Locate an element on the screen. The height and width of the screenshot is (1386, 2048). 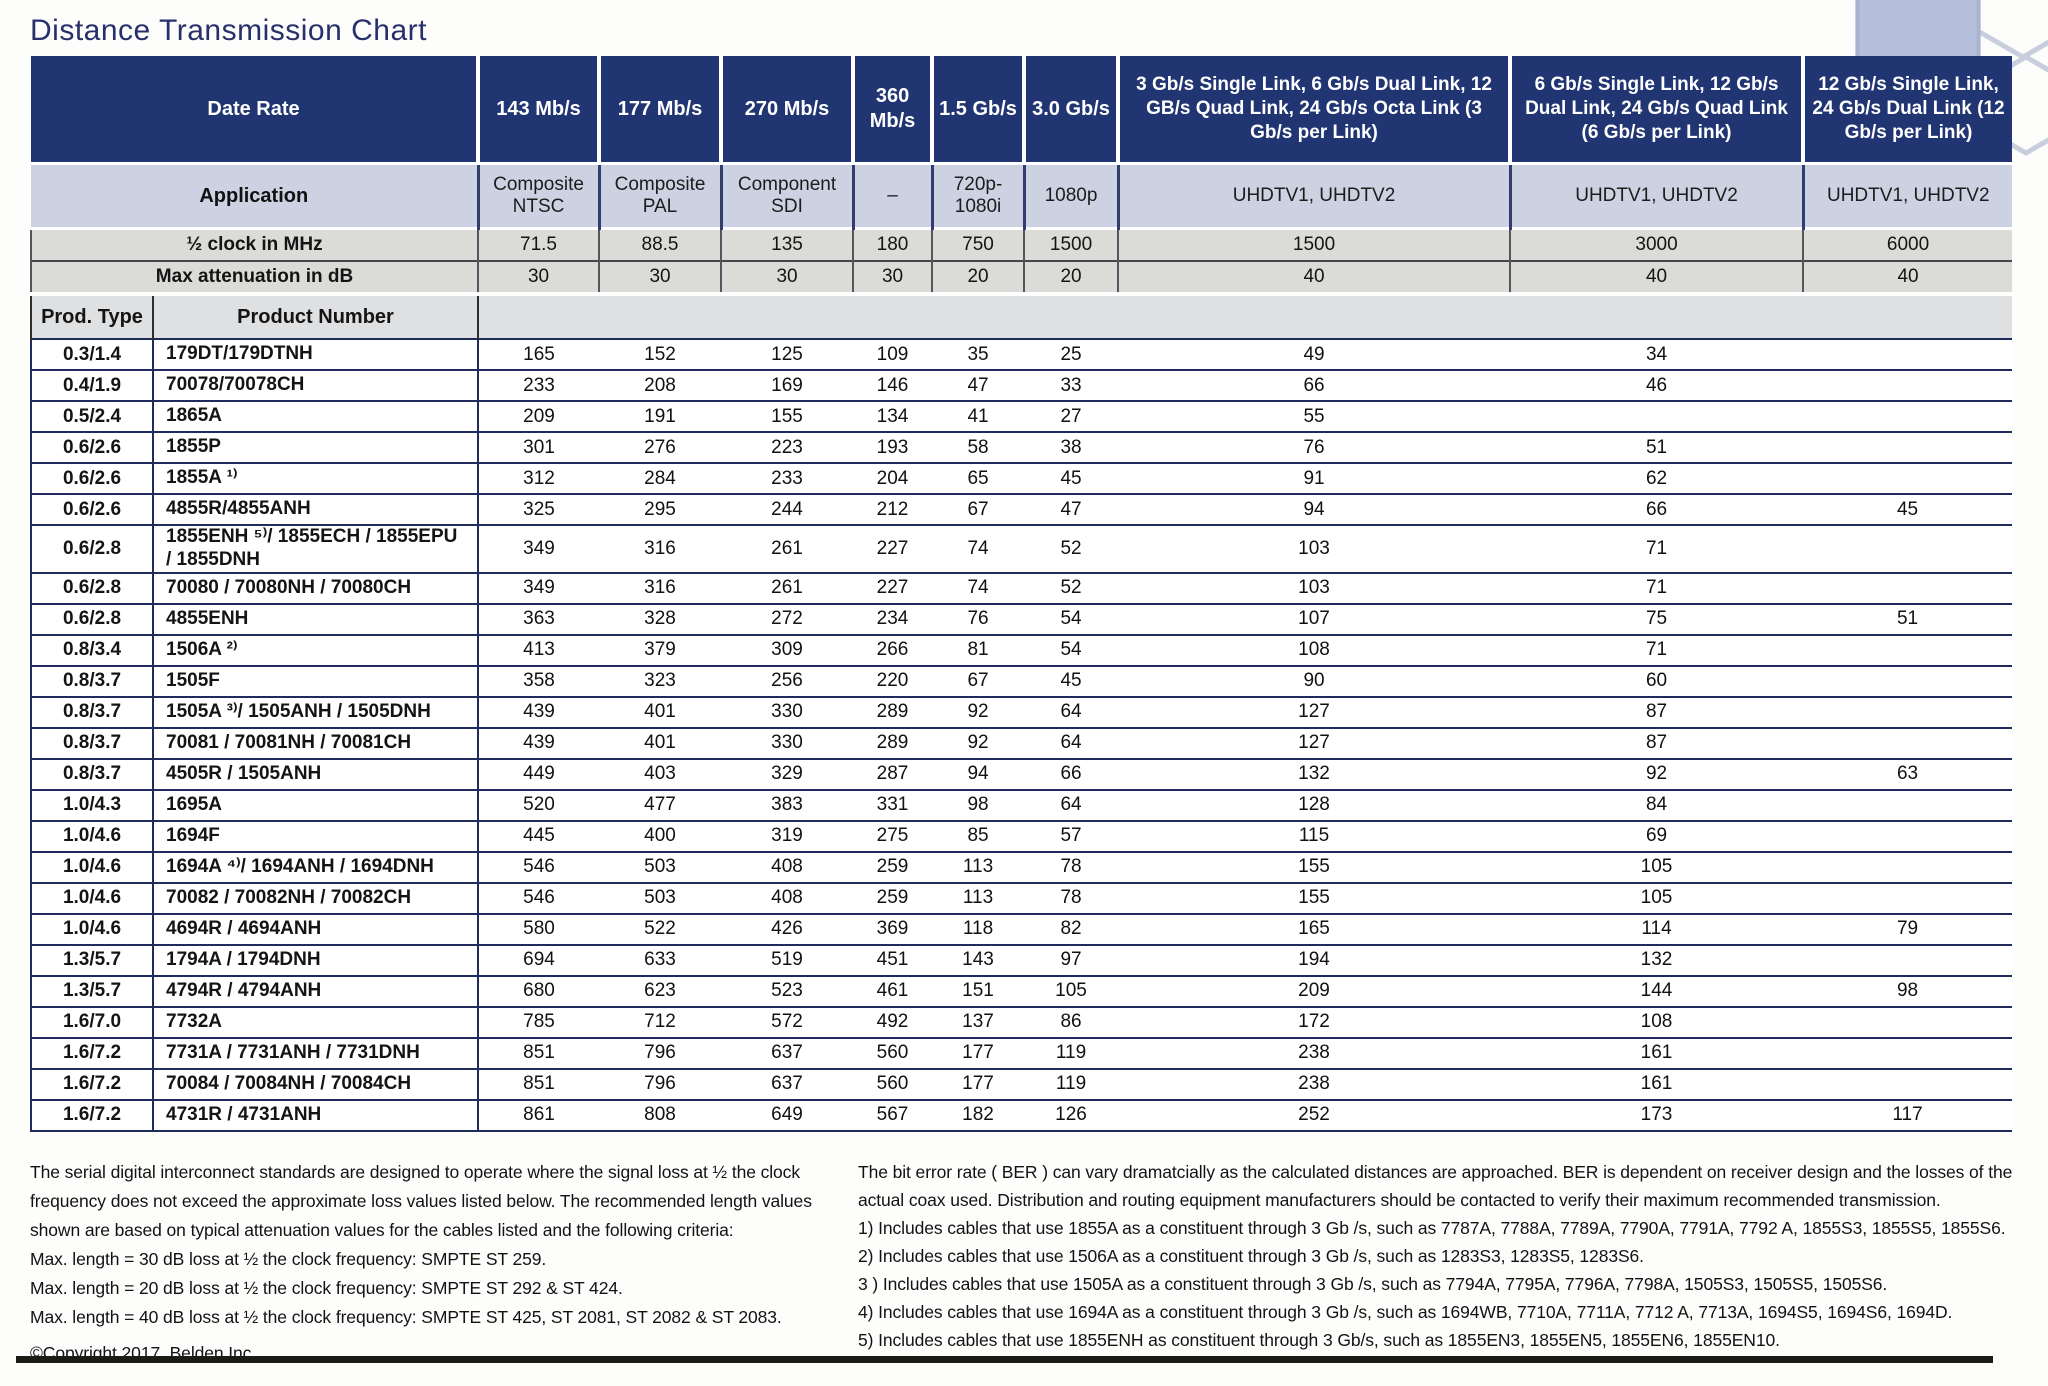
product-number-label: Product Number is located at coordinates (315, 315).